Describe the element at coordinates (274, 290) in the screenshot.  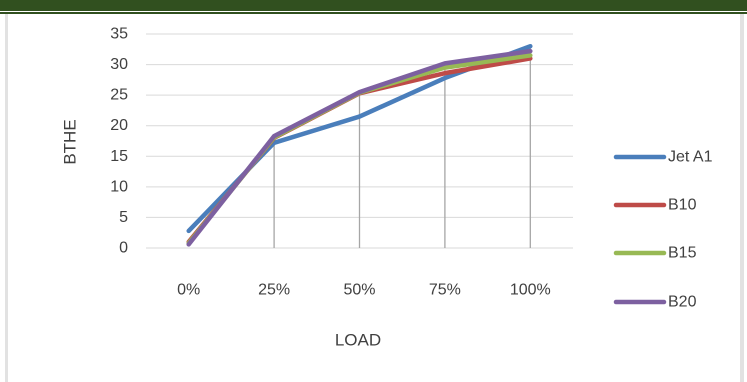
I see `x-tick-label-1: 25%` at that location.